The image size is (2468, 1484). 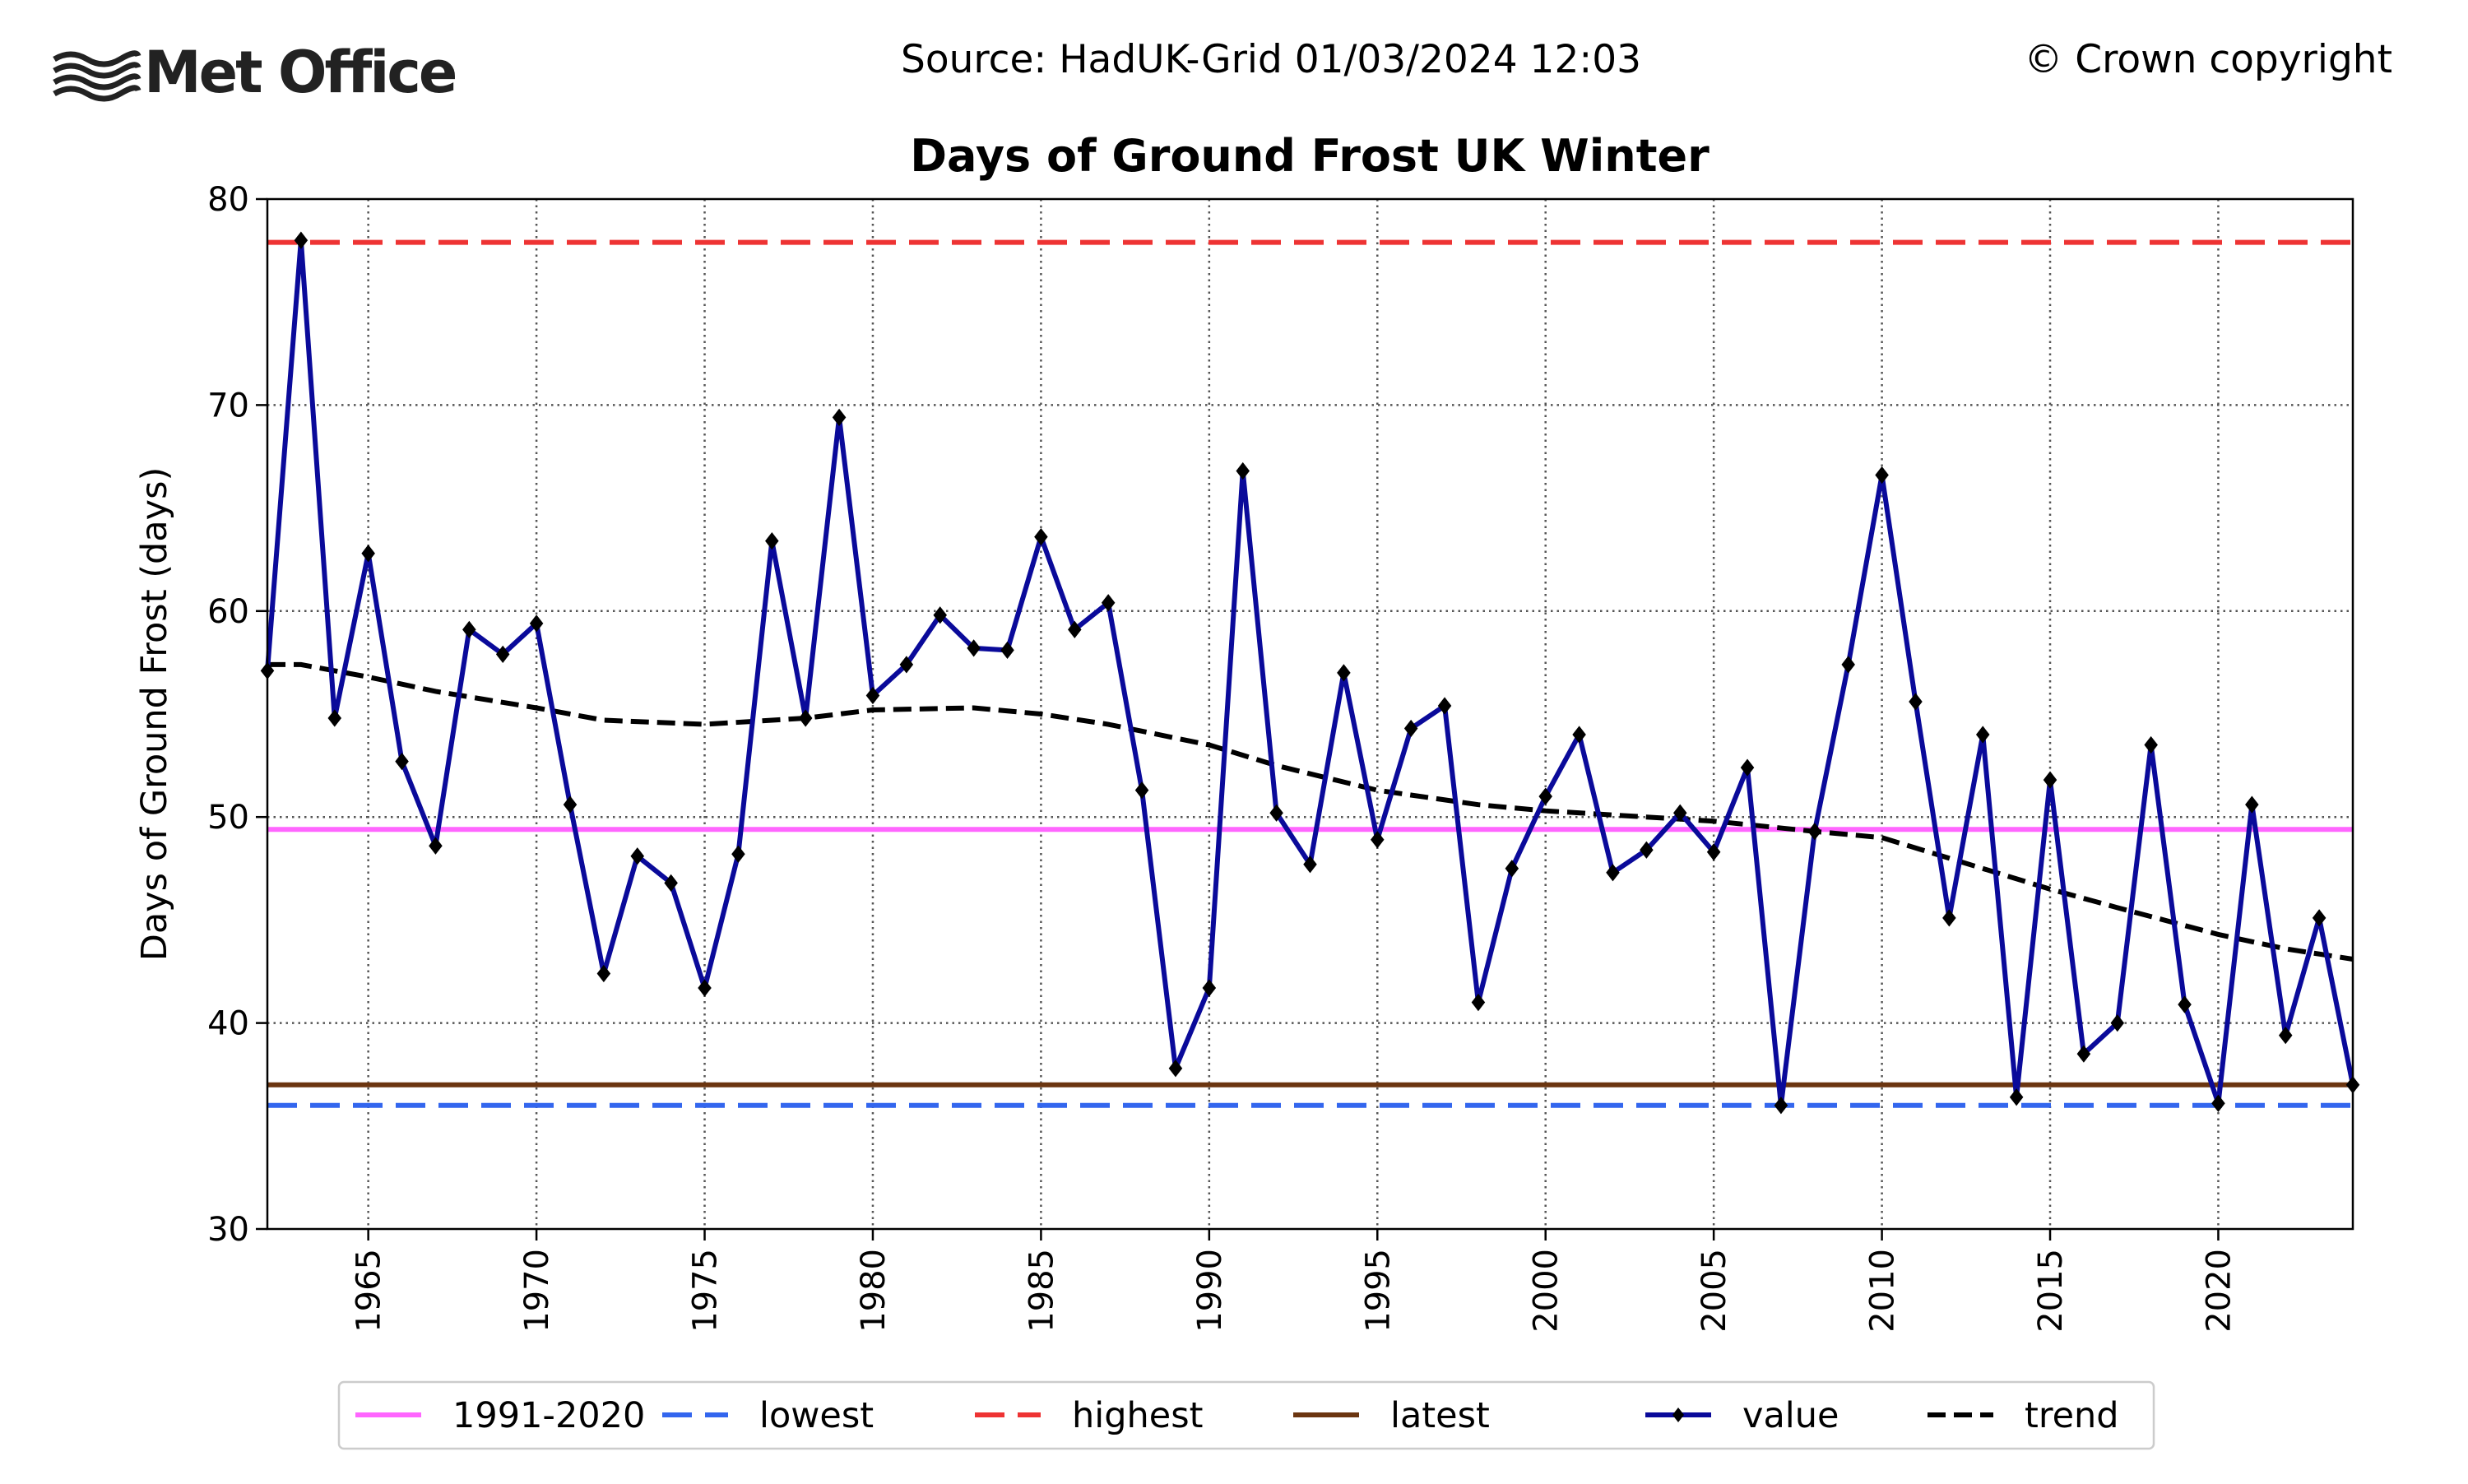 What do you see at coordinates (1378, 1291) in the screenshot?
I see `x-tick-label: 1995` at bounding box center [1378, 1291].